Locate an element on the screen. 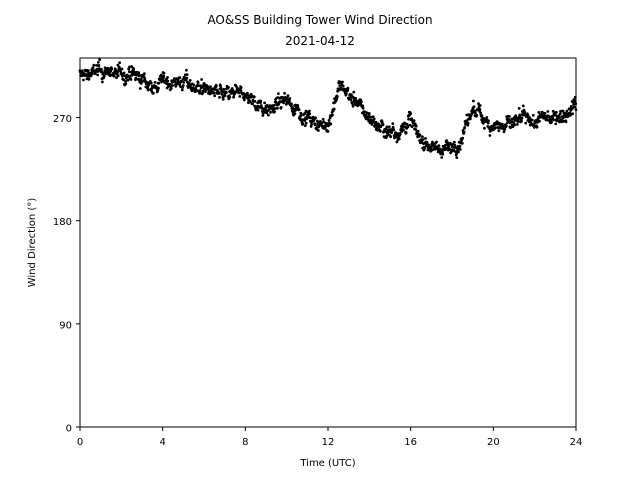 This screenshot has width=640, height=480. x-axis-title: Time (UTC) is located at coordinates (327, 463).